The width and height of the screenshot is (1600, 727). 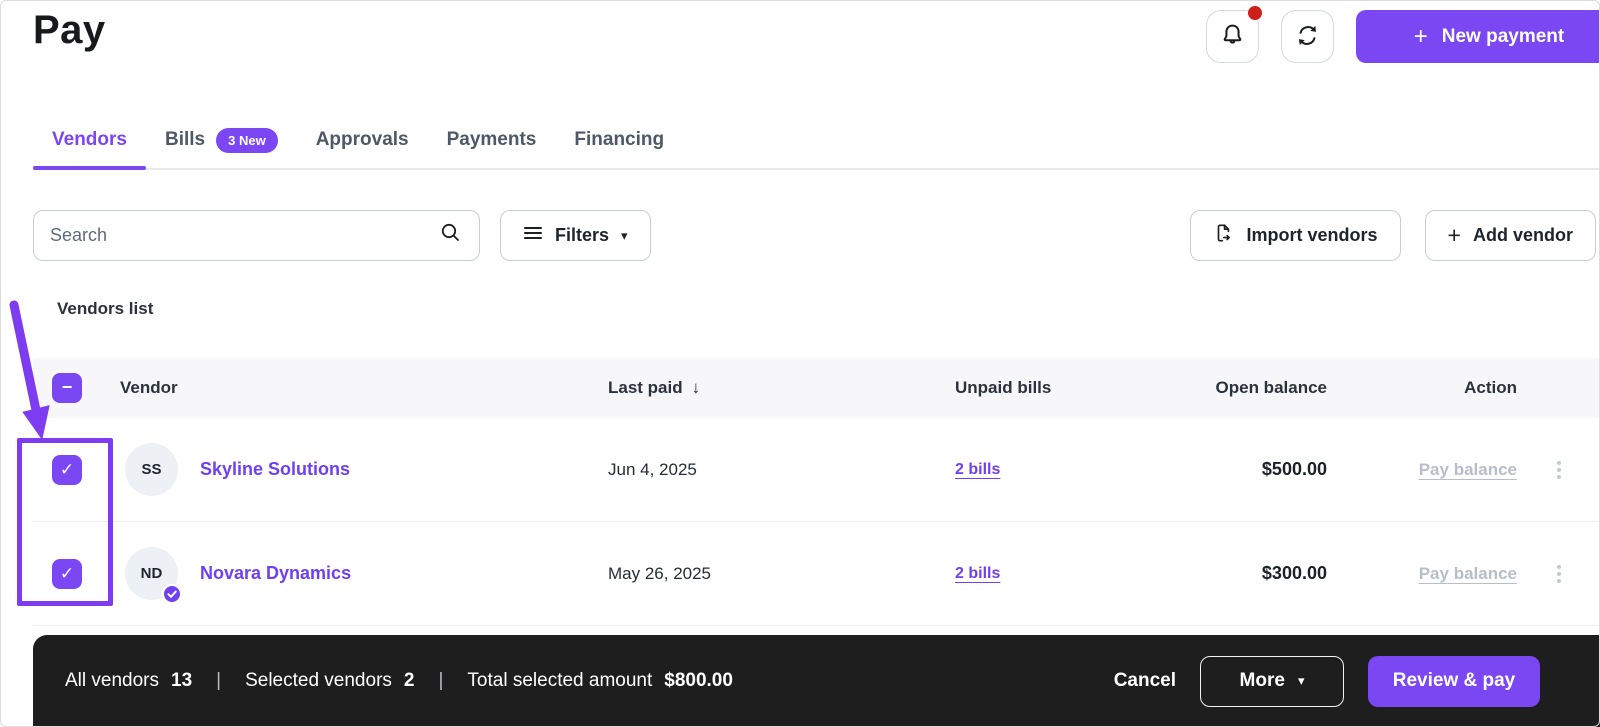 I want to click on tab-bills: Bills 3 New, so click(x=221, y=140).